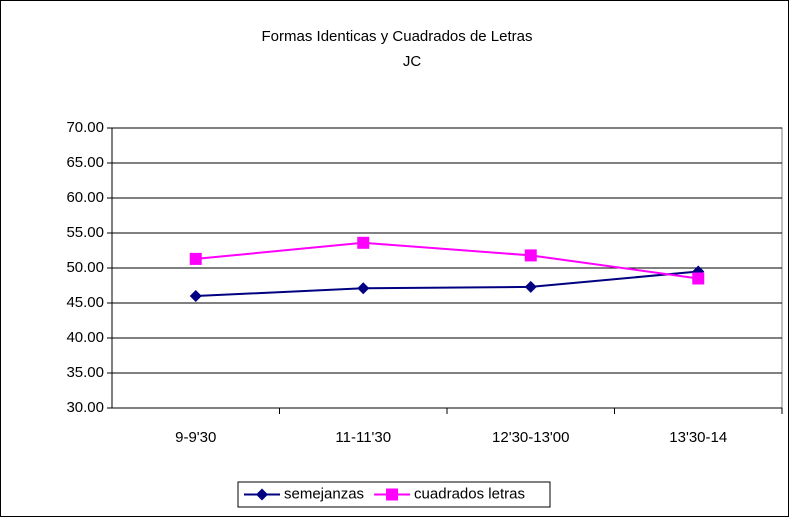 This screenshot has width=790, height=518. What do you see at coordinates (85, 267) in the screenshot?
I see `y-tick-label: 50.00` at bounding box center [85, 267].